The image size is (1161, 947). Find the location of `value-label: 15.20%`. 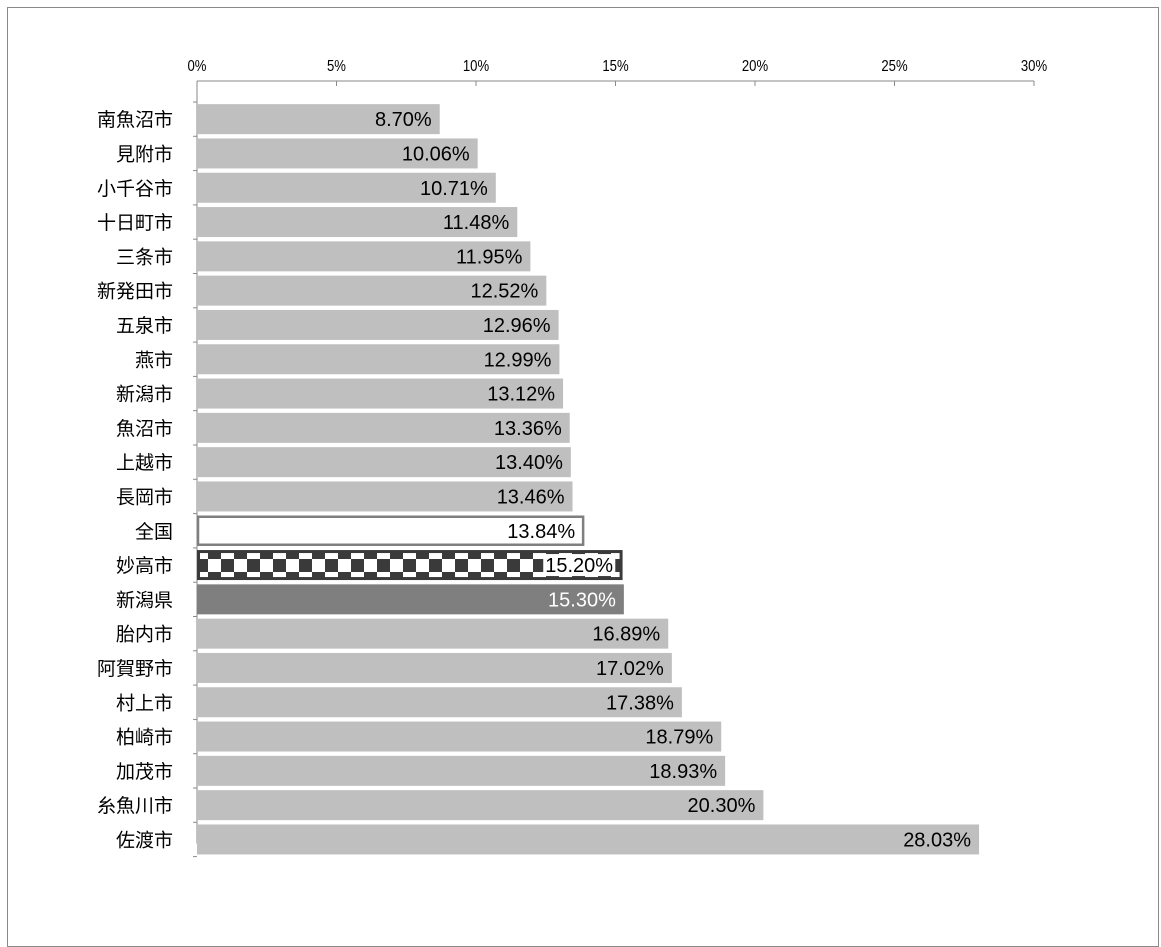

value-label: 15.20% is located at coordinates (579, 566).